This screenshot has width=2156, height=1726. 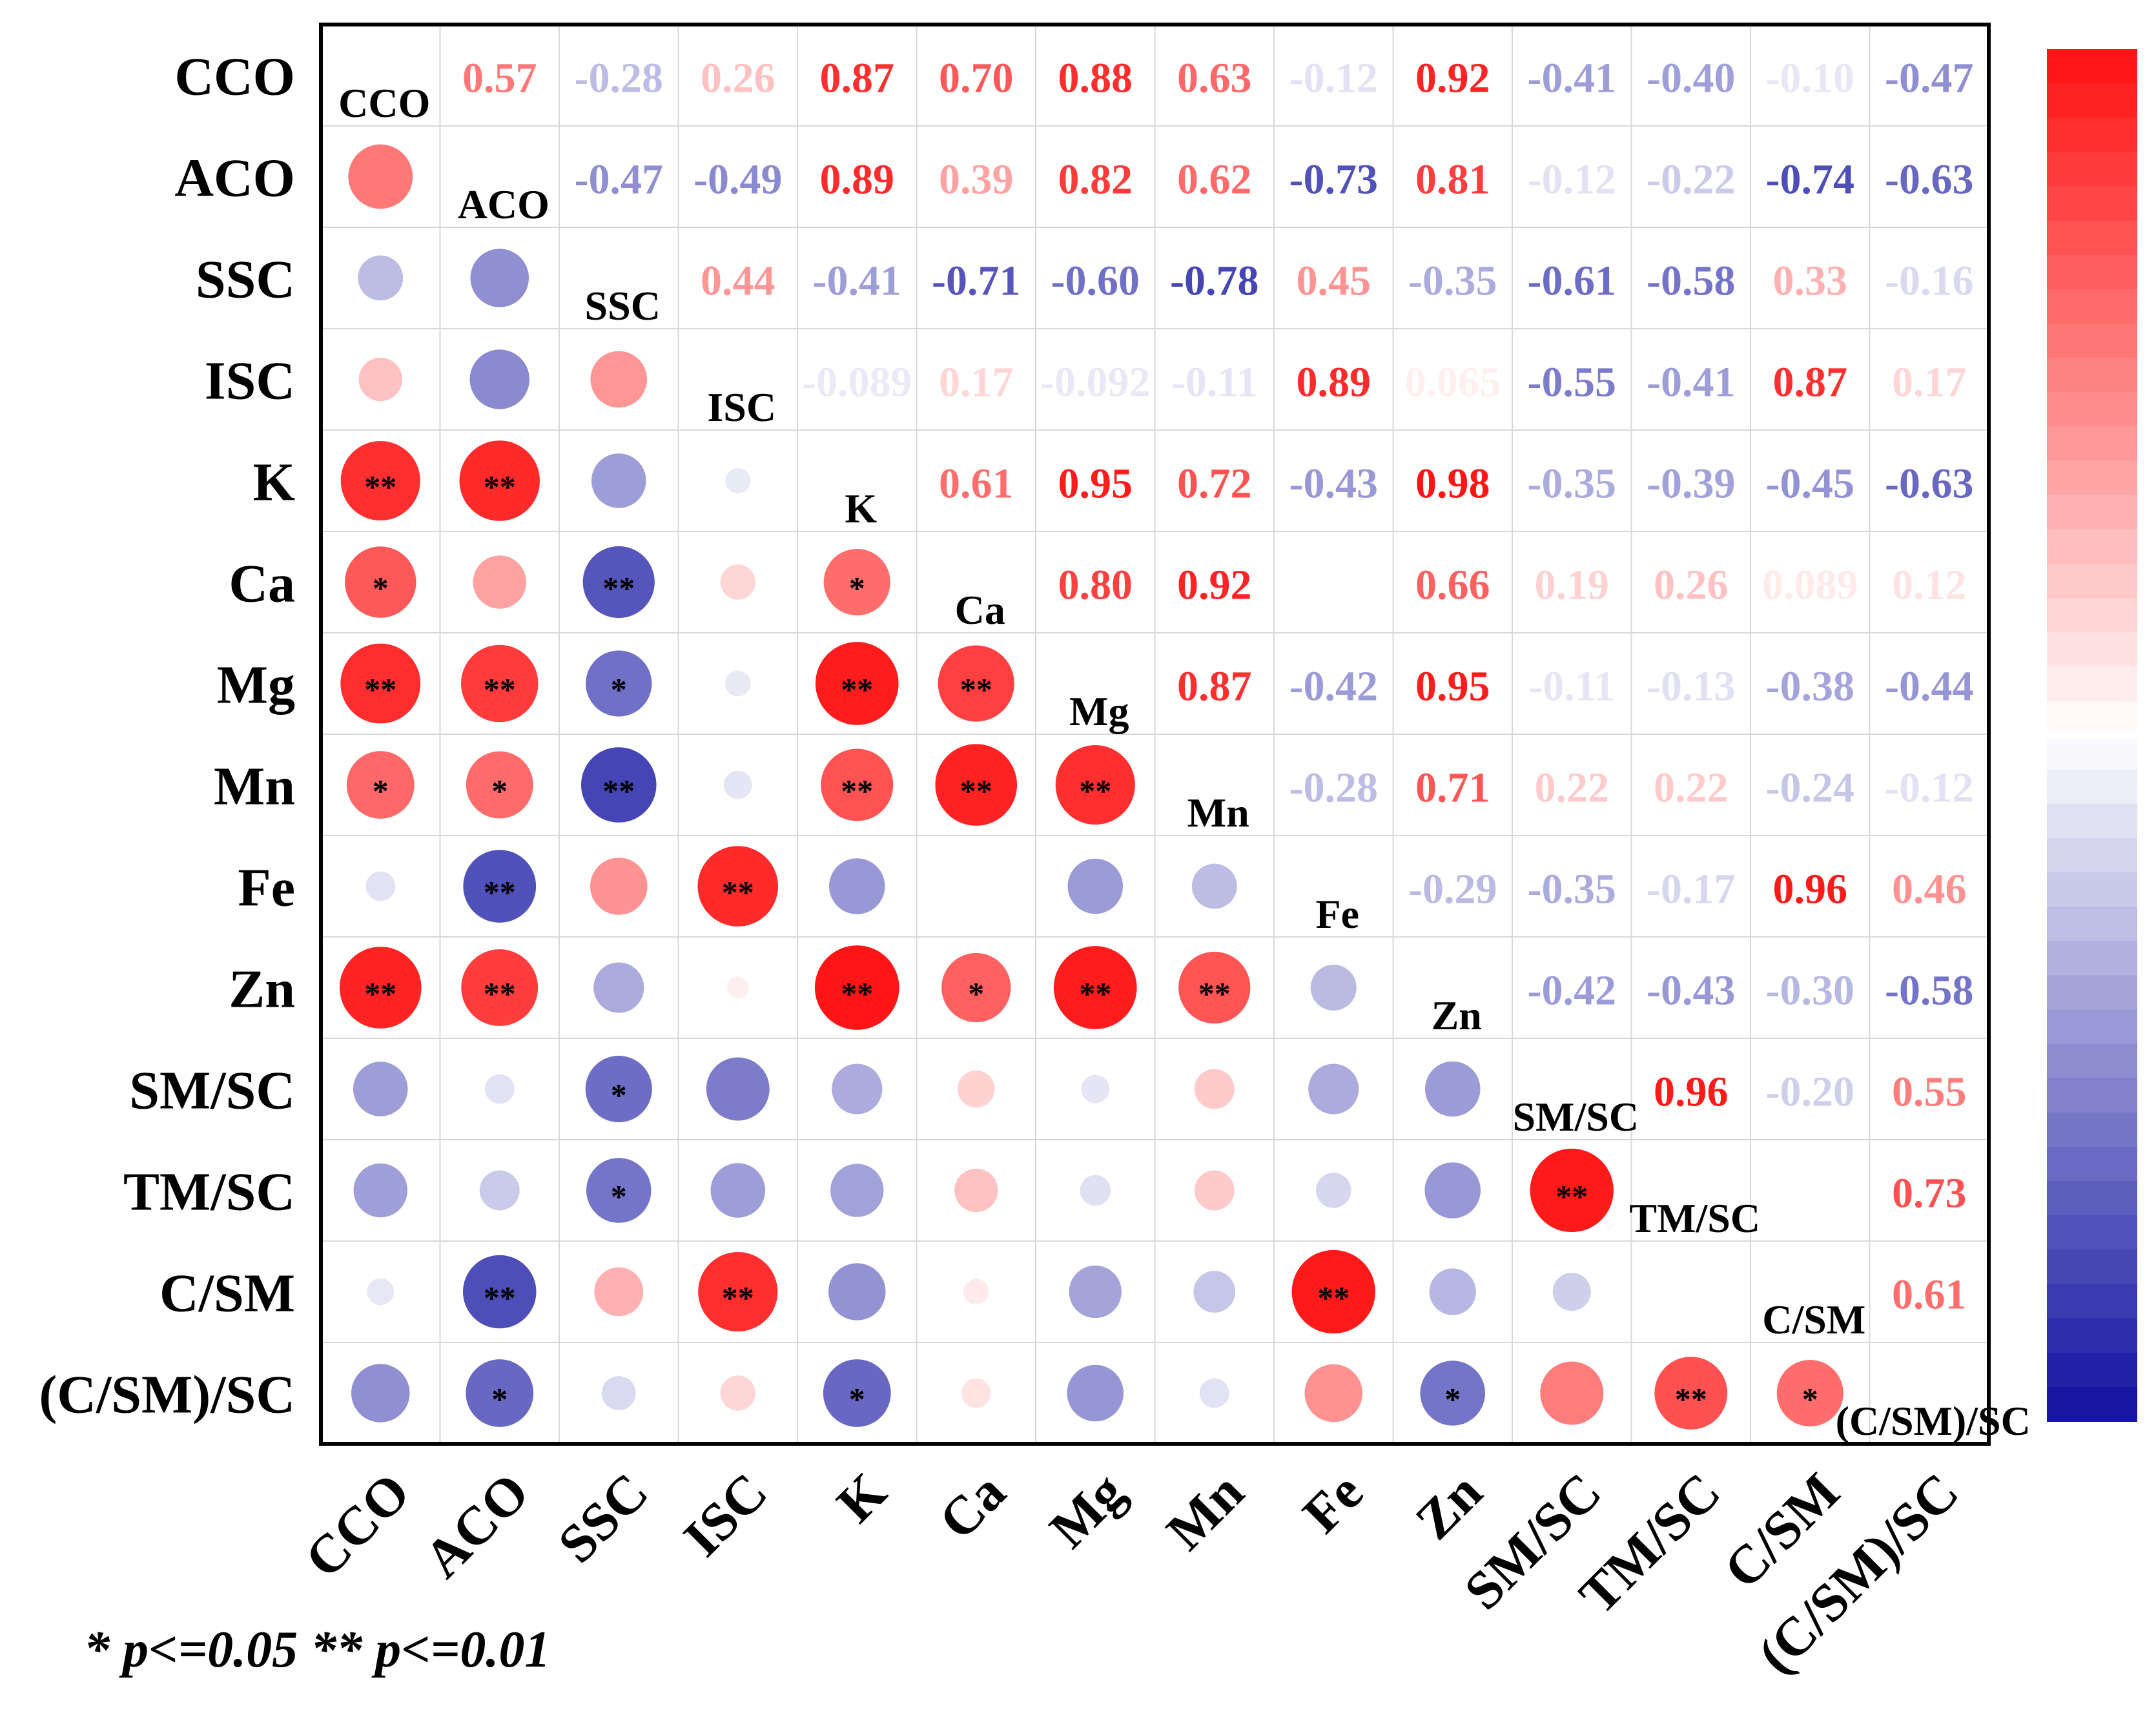 I want to click on cell-value: 0.80, so click(x=1095, y=585).